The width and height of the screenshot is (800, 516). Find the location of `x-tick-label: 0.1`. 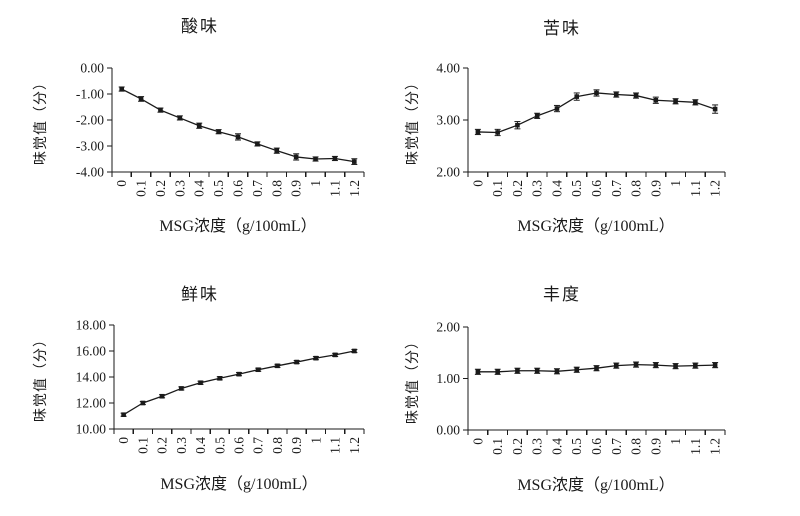

x-tick-label: 0.1 is located at coordinates (497, 188).